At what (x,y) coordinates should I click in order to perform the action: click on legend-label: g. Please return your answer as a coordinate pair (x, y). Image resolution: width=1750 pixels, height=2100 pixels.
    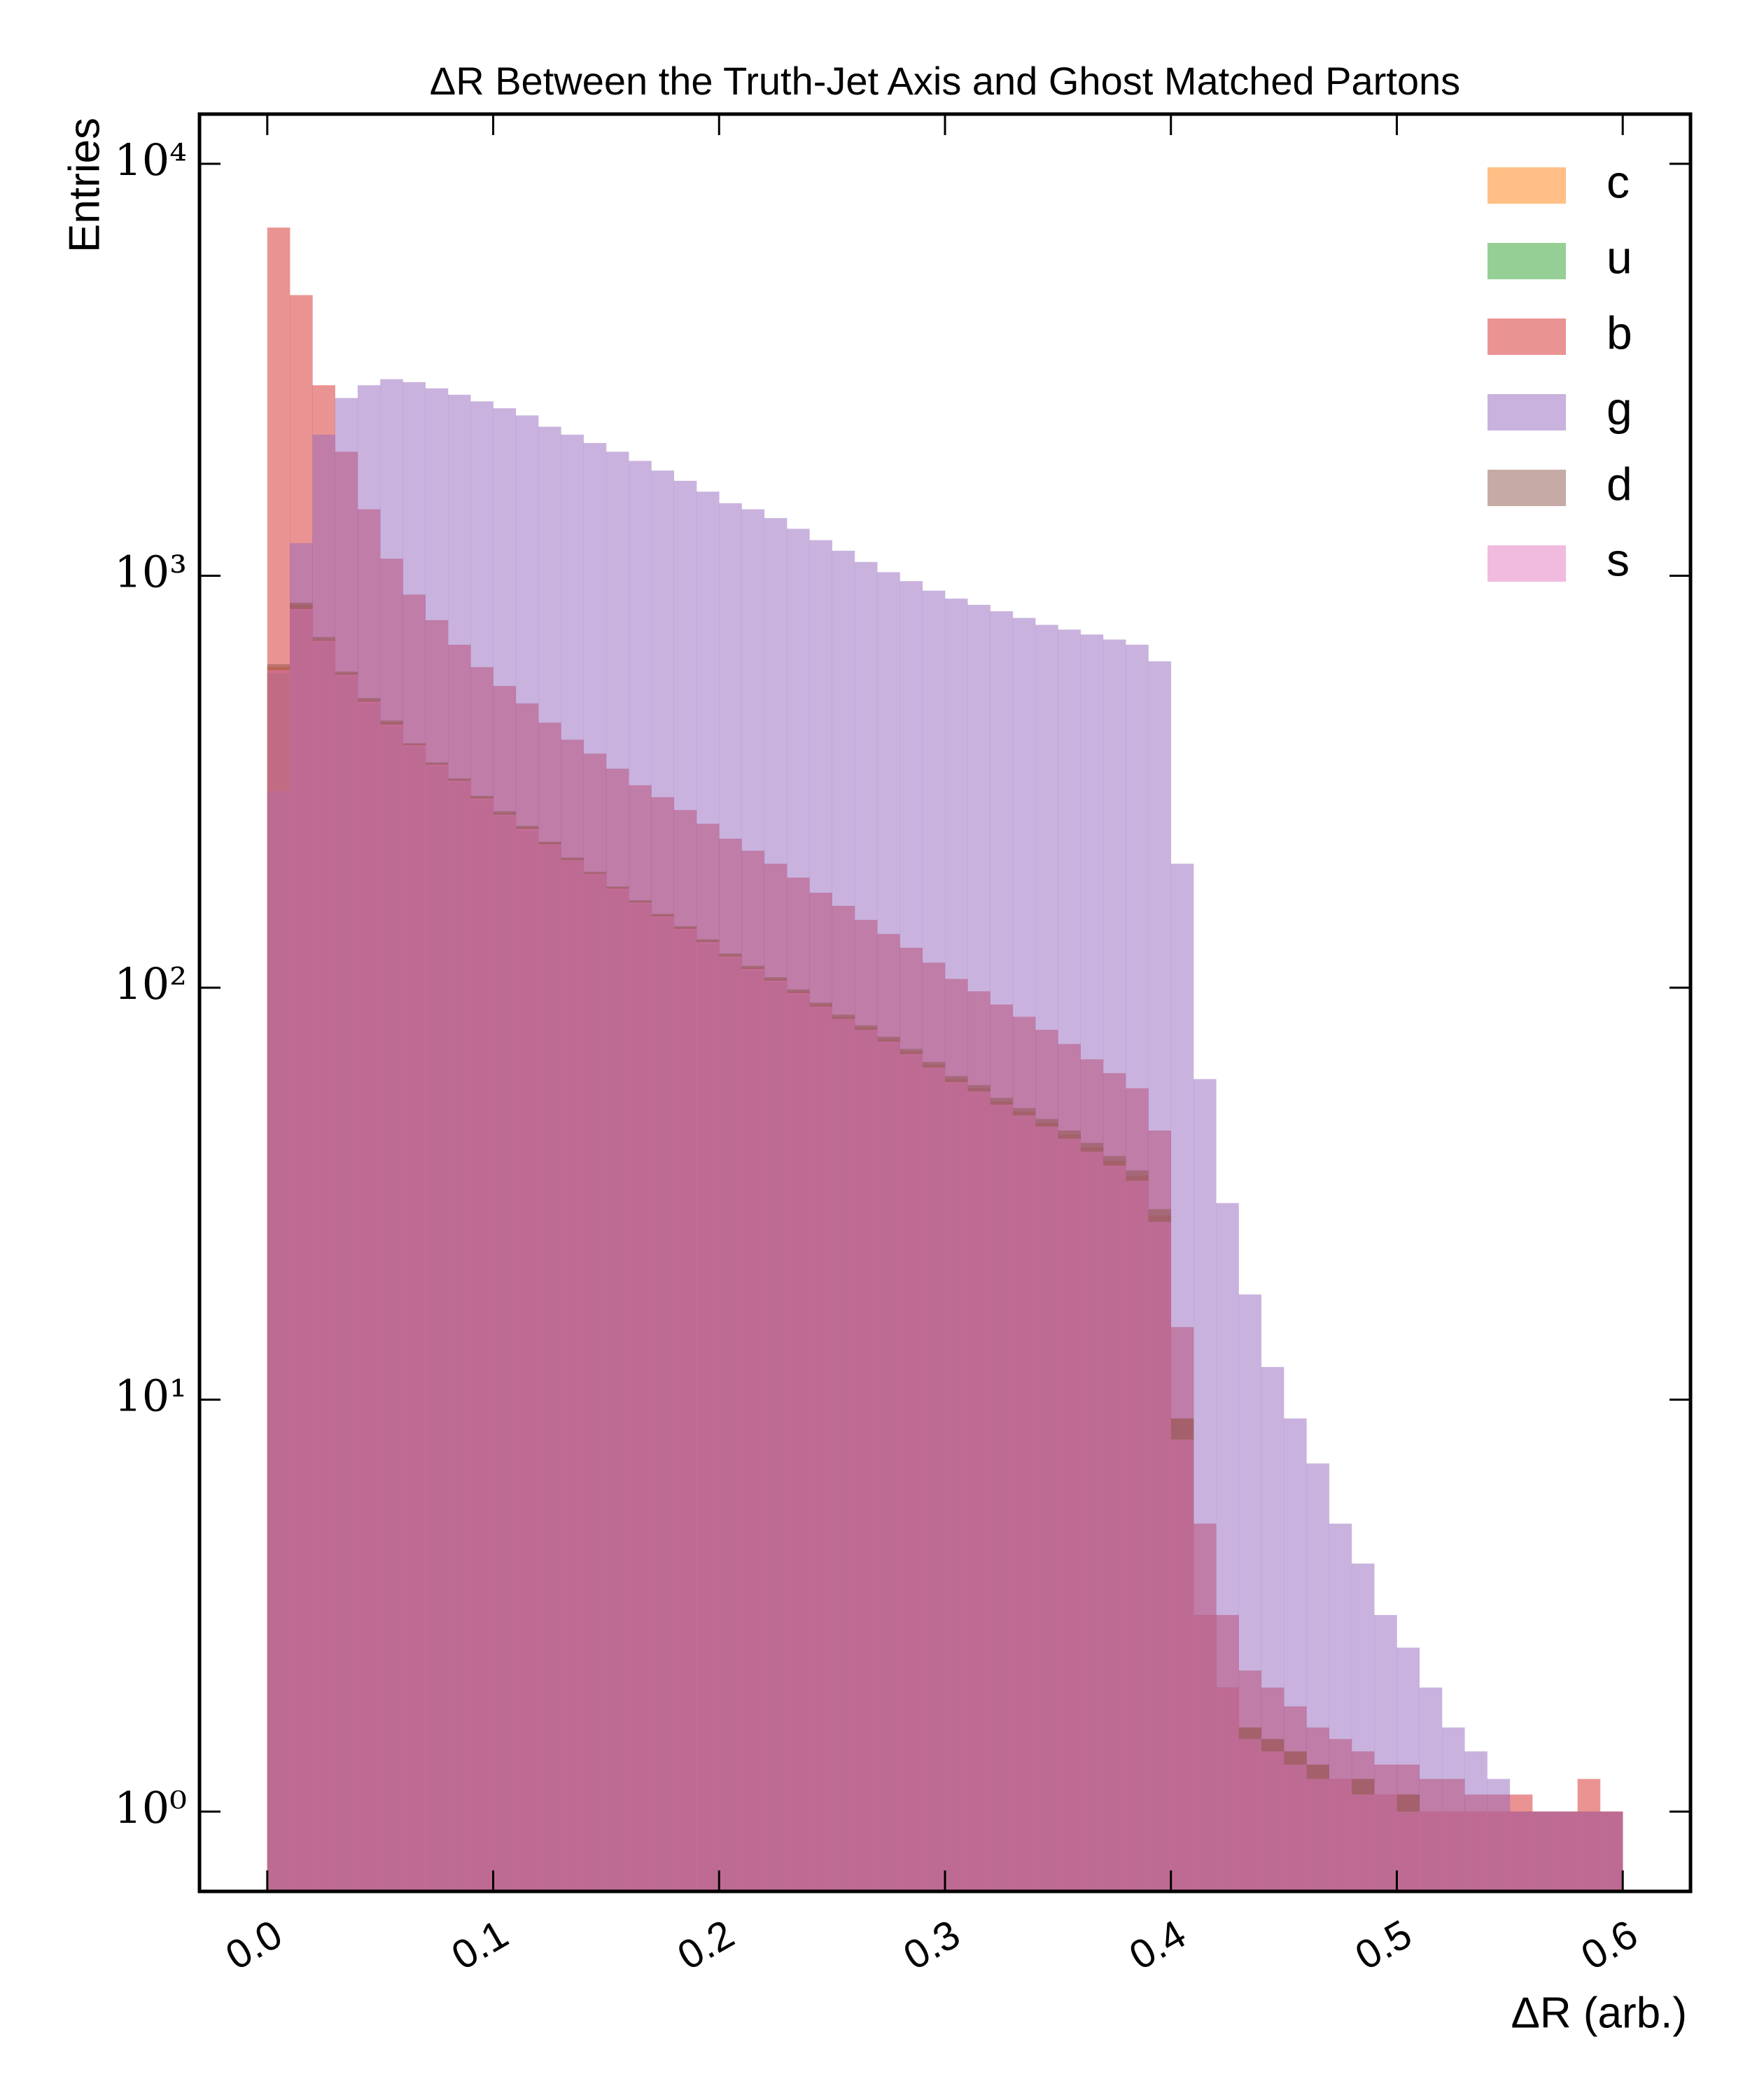
    Looking at the image, I should click on (1619, 408).